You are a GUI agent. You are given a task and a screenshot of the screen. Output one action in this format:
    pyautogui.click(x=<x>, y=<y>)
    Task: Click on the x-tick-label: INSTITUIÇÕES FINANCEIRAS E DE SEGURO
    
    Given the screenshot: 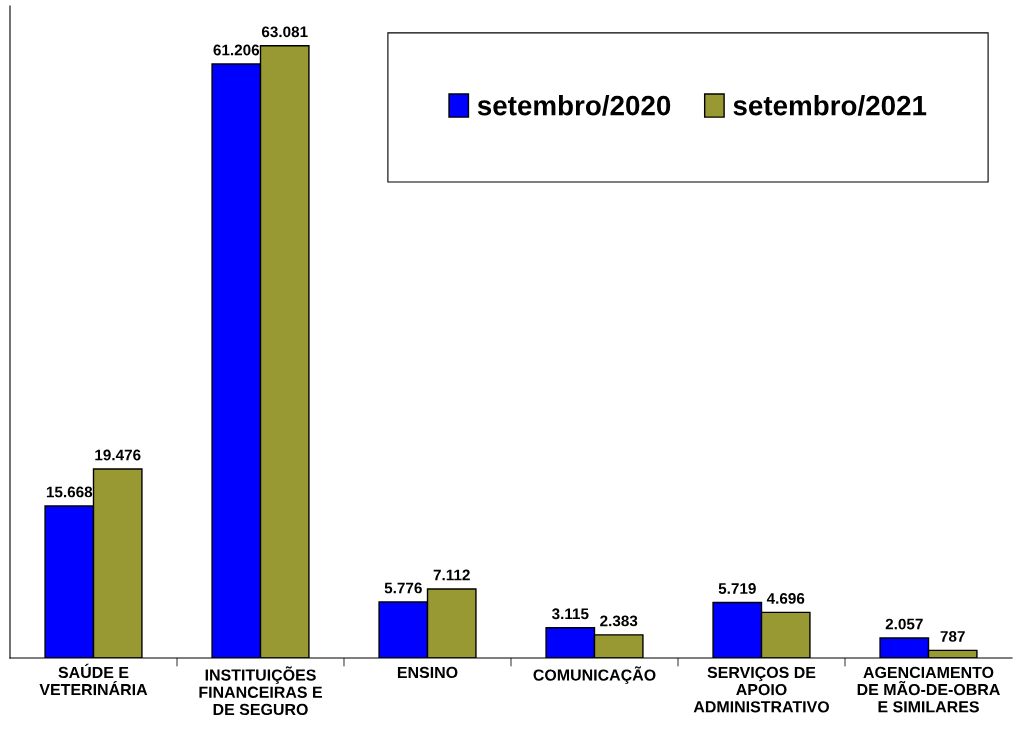 What is the action you would take?
    pyautogui.click(x=260, y=691)
    